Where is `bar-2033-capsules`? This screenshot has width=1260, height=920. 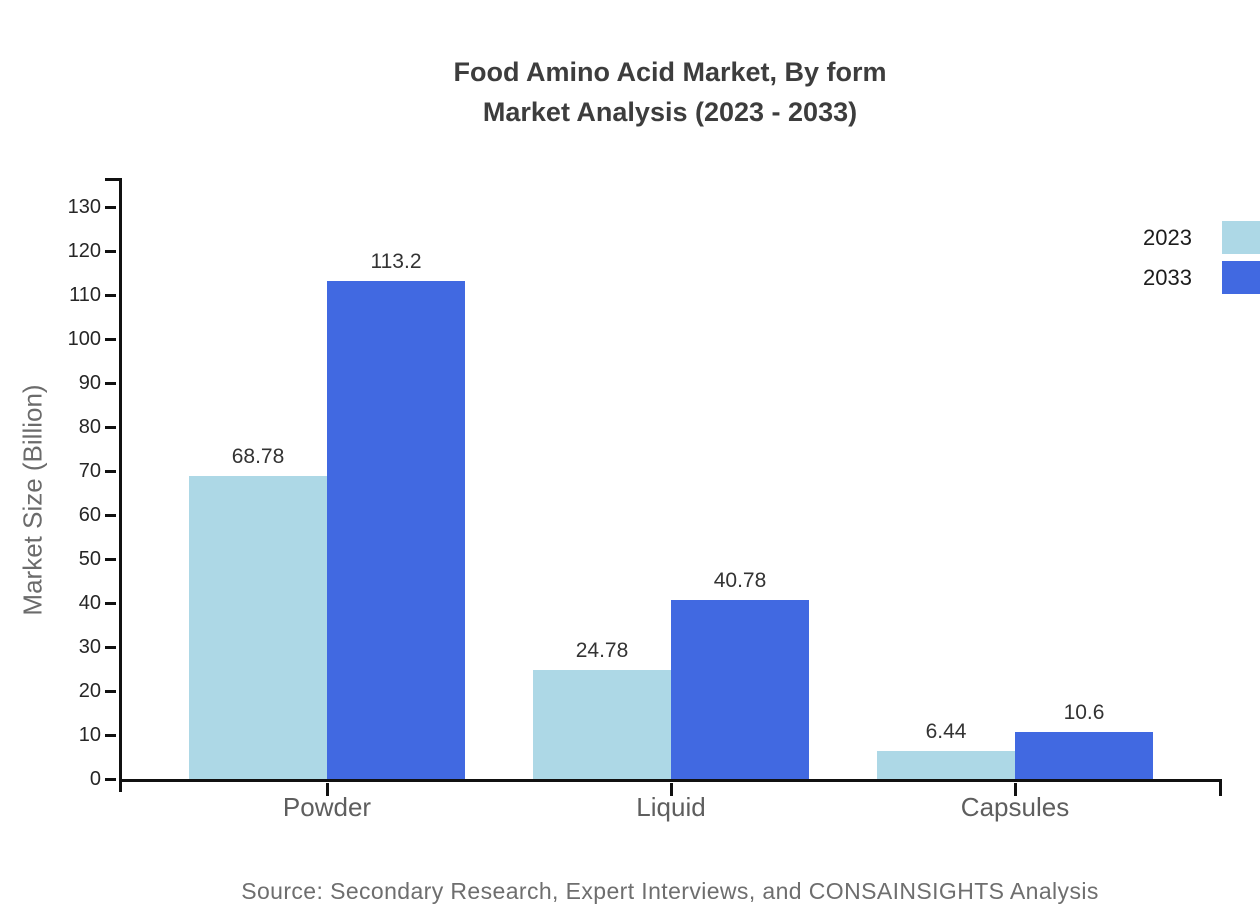
bar-2033-capsules is located at coordinates (1084, 755).